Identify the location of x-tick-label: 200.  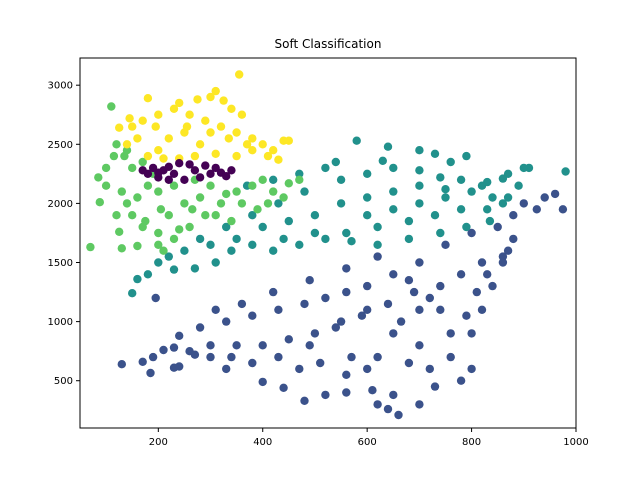
(158, 442).